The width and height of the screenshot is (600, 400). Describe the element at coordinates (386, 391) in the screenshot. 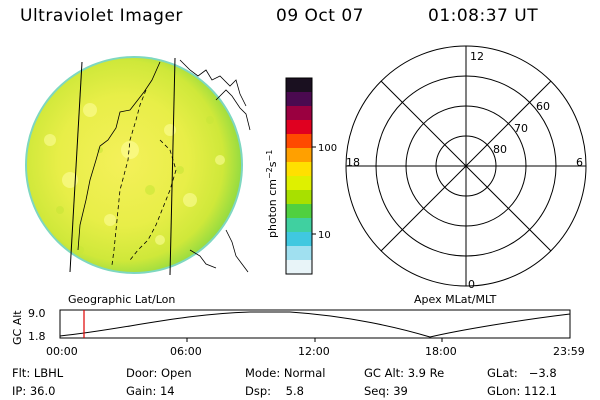

I see `seq-status: Seq: 39` at that location.